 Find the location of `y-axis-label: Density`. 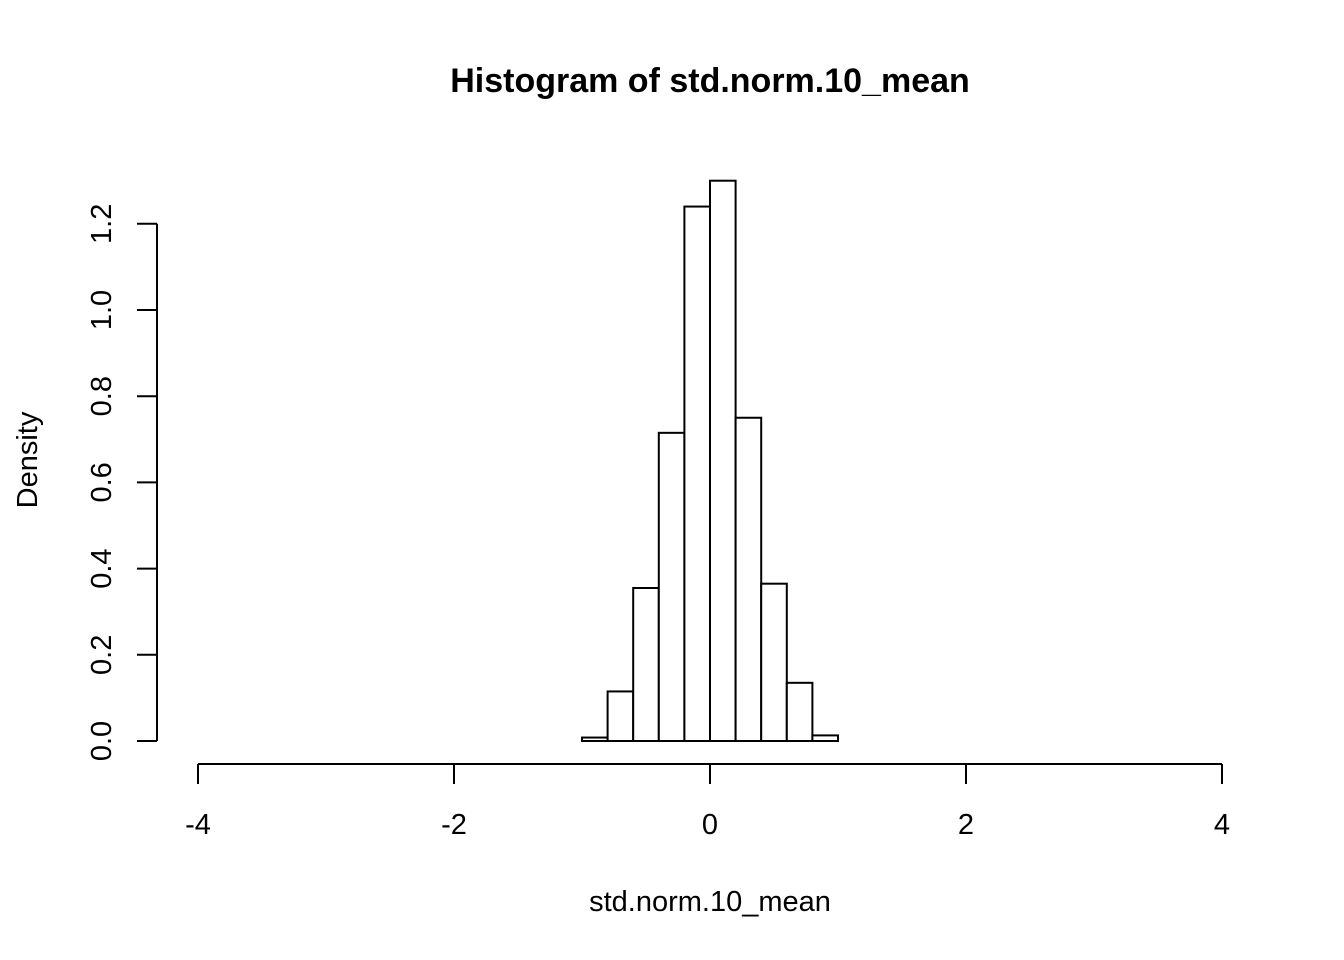

y-axis-label: Density is located at coordinates (28, 459).